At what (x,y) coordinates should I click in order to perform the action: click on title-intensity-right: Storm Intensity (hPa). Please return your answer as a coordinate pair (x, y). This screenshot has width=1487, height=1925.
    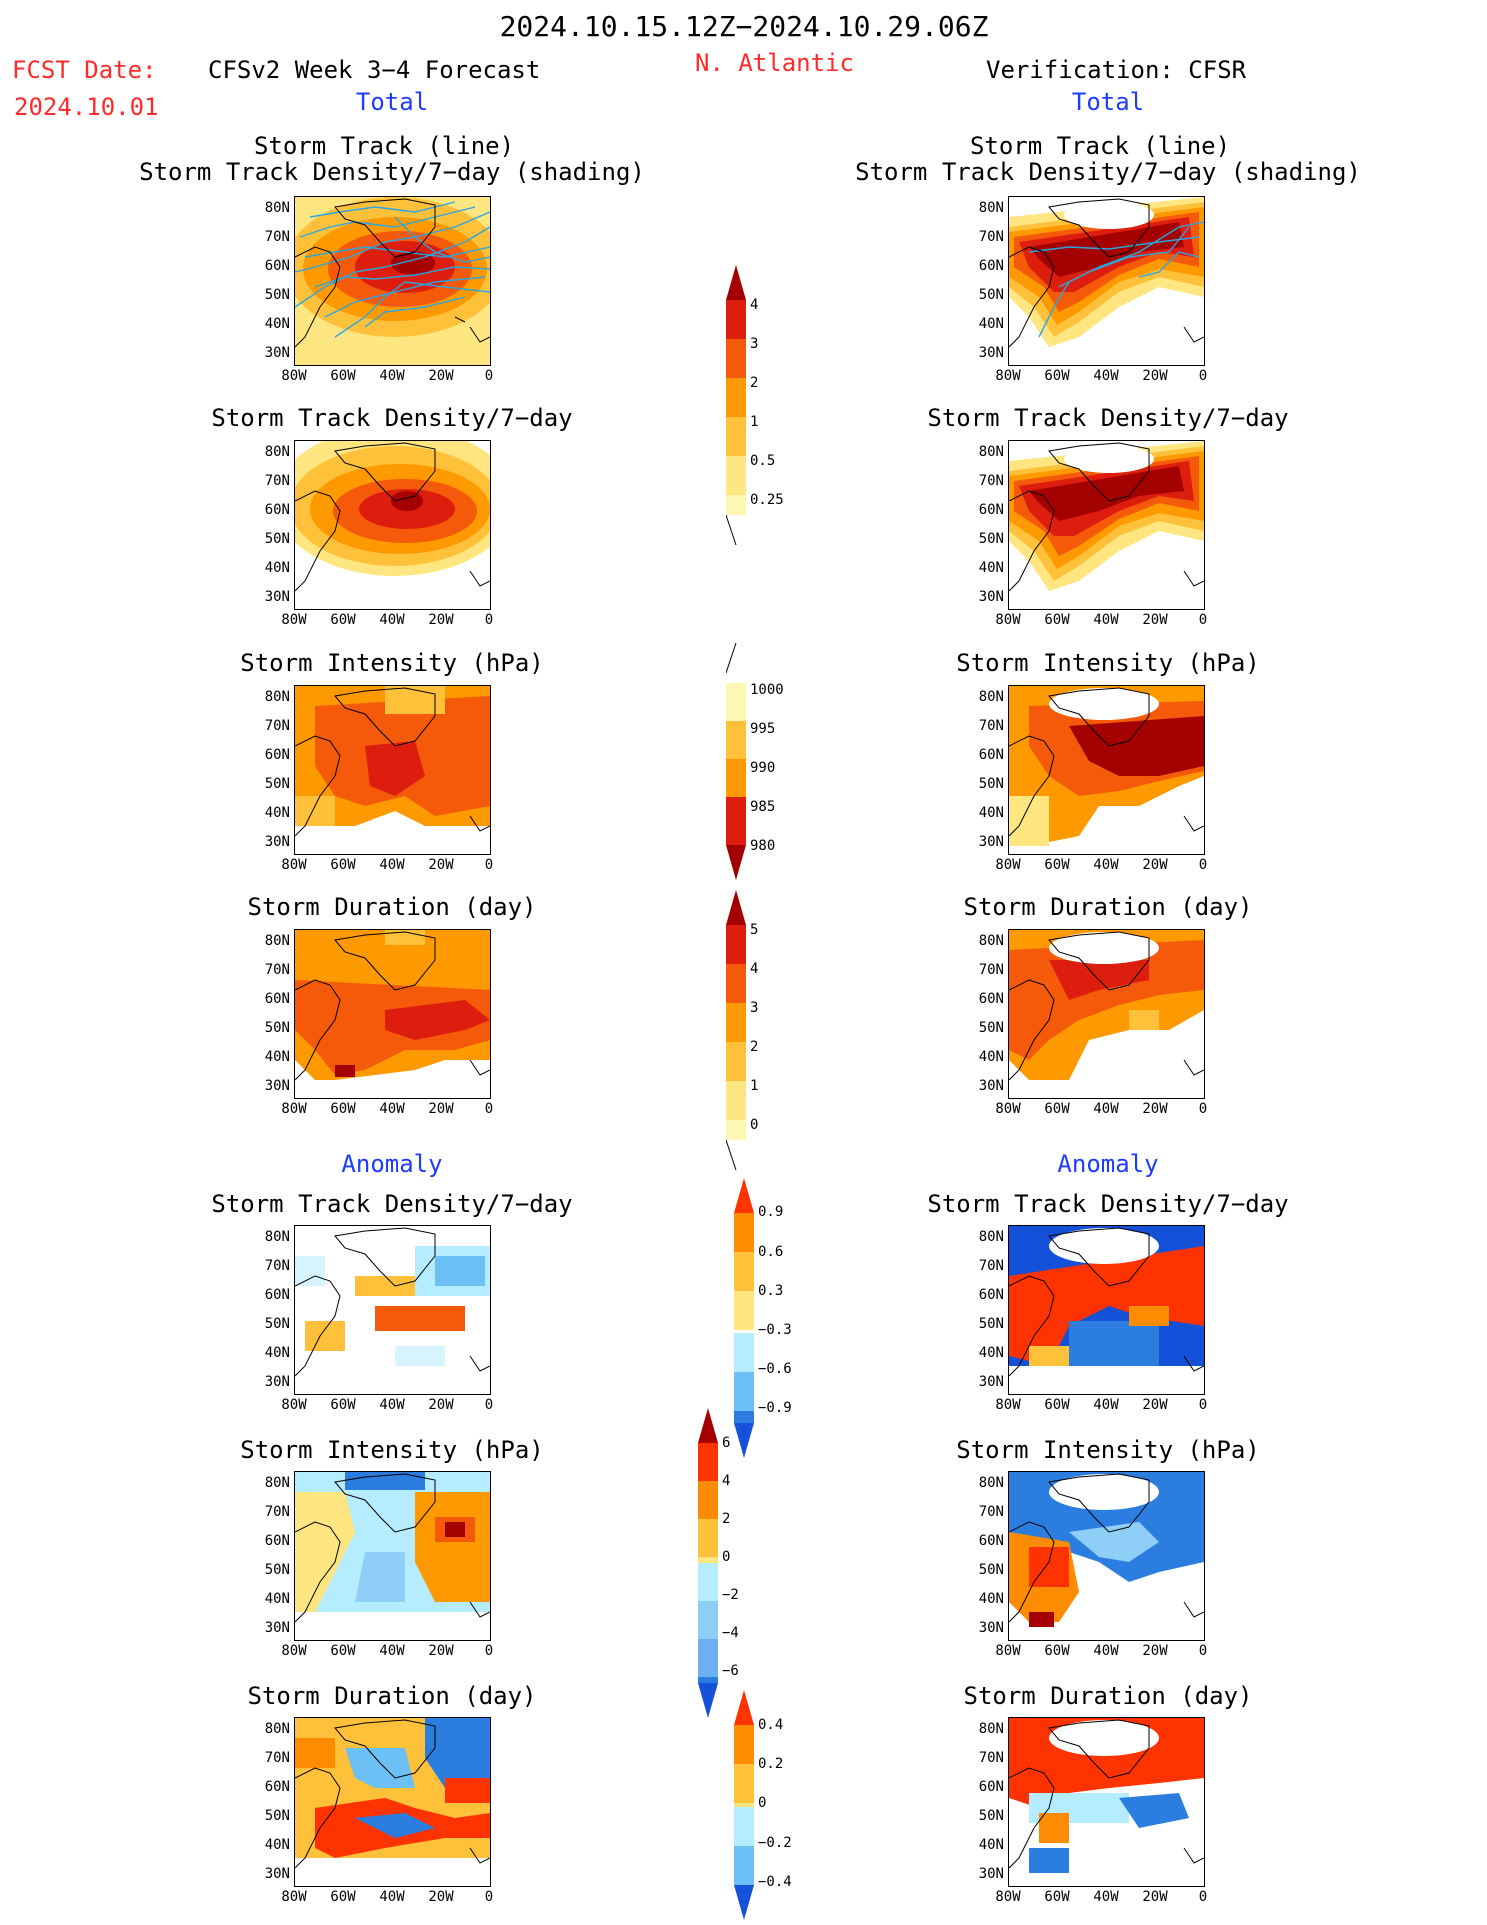
    Looking at the image, I should click on (1108, 663).